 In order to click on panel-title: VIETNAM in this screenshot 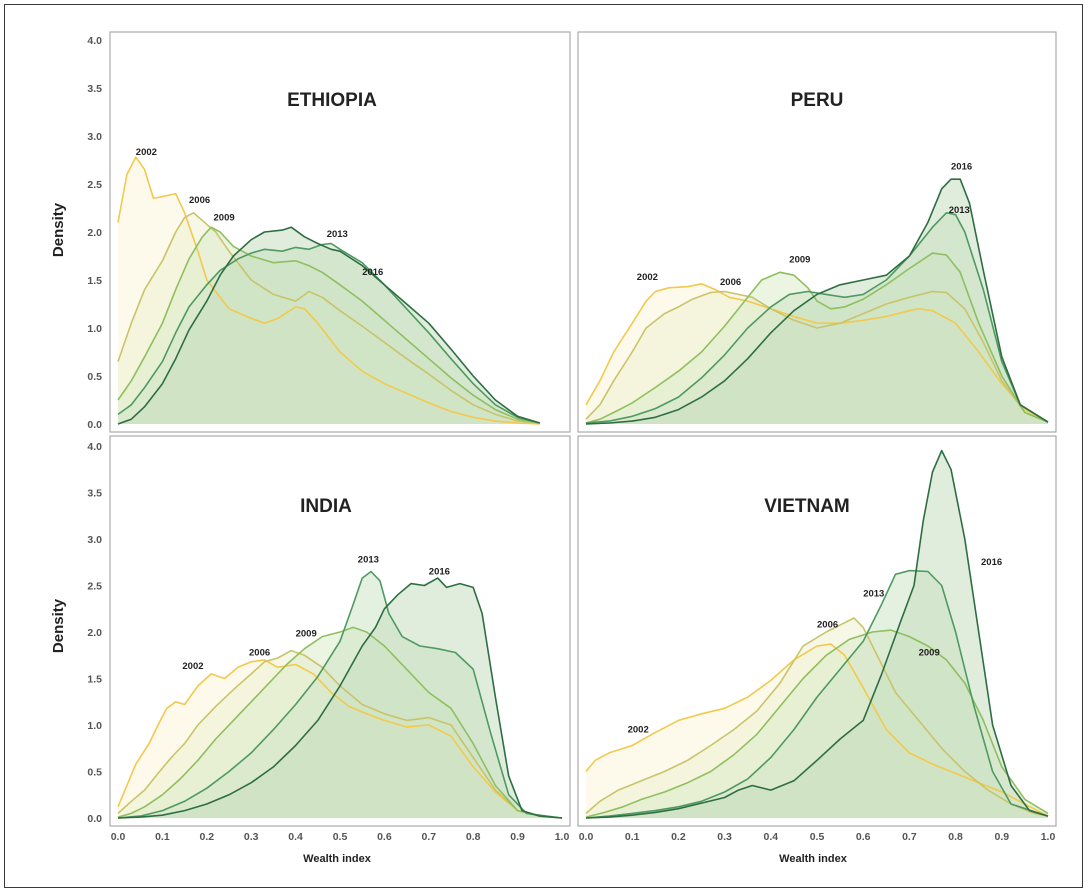, I will do `click(807, 506)`.